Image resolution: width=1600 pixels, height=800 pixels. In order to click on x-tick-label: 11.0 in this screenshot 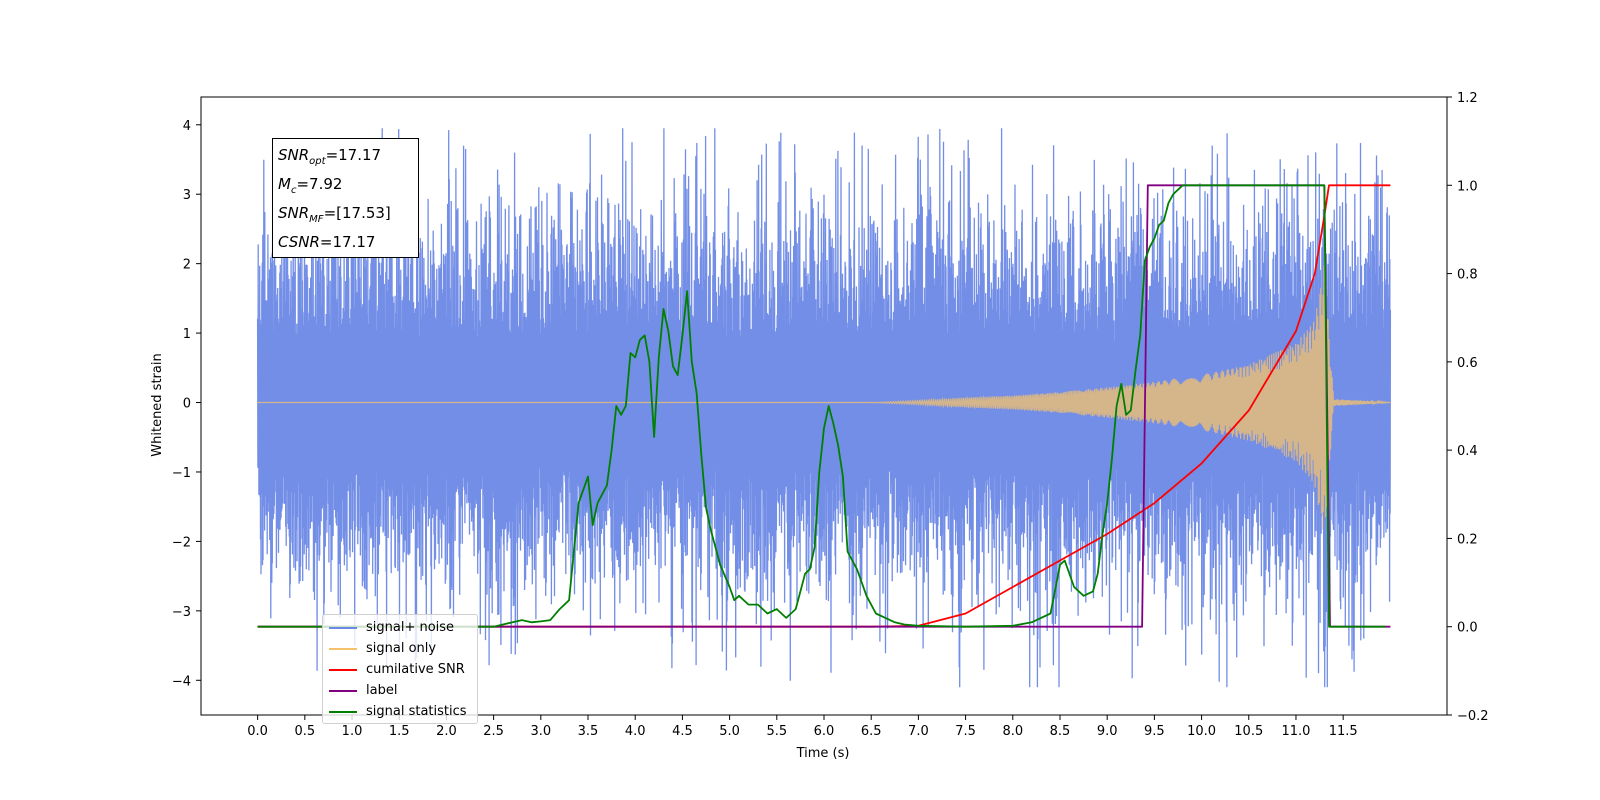, I will do `click(1295, 731)`.